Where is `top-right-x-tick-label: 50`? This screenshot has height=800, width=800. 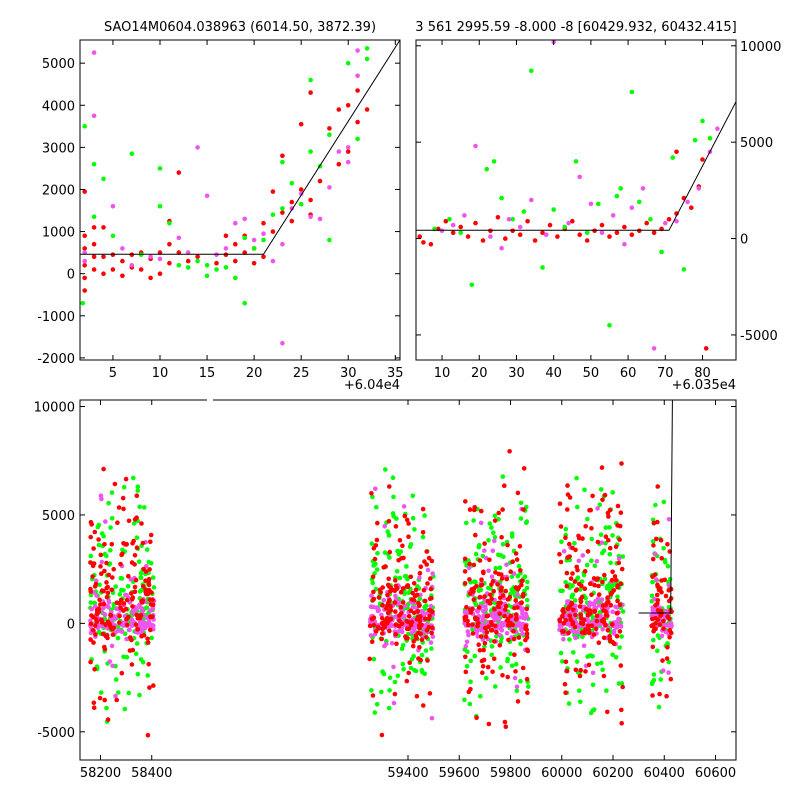
top-right-x-tick-label: 50 is located at coordinates (591, 373).